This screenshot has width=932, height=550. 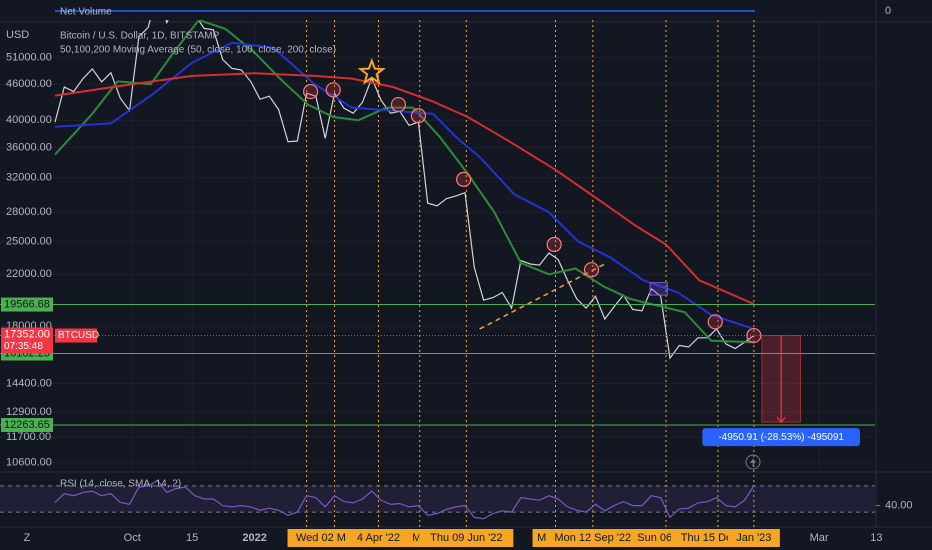 I want to click on level-label: 12263.65, so click(x=27, y=425).